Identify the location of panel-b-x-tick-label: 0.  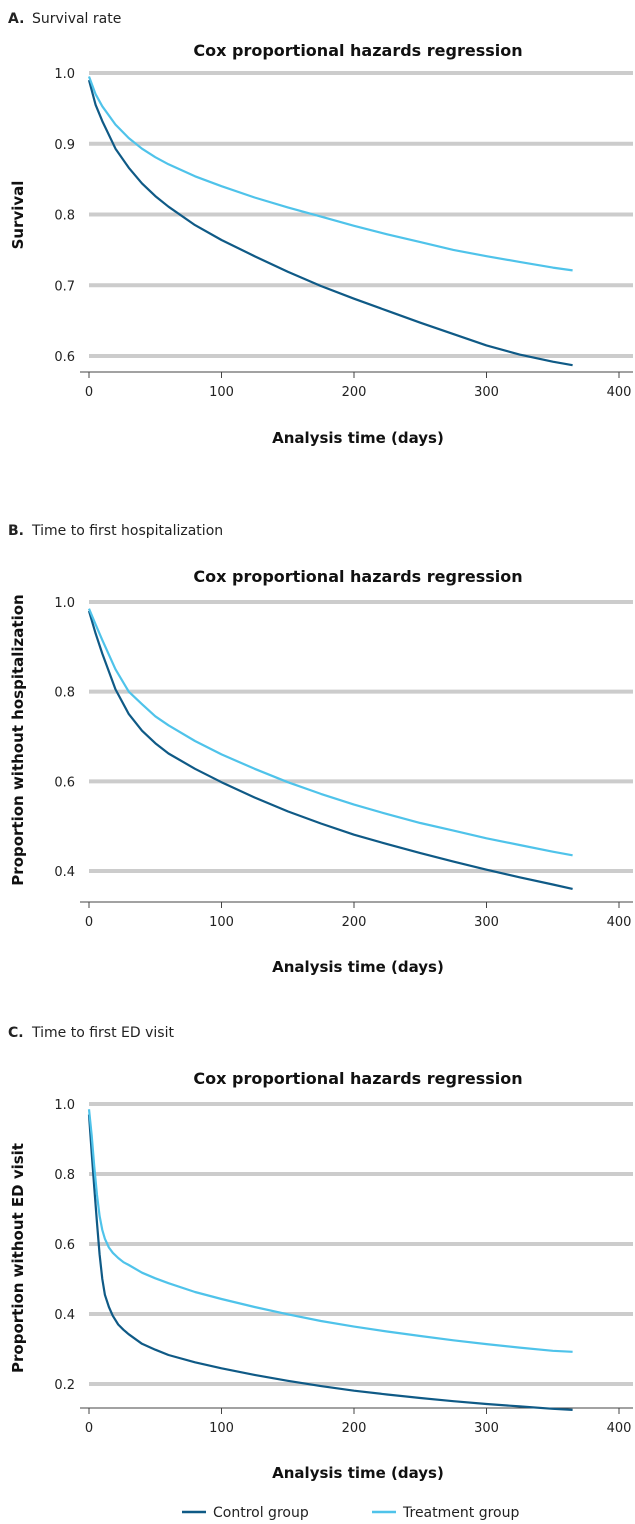
(89, 922).